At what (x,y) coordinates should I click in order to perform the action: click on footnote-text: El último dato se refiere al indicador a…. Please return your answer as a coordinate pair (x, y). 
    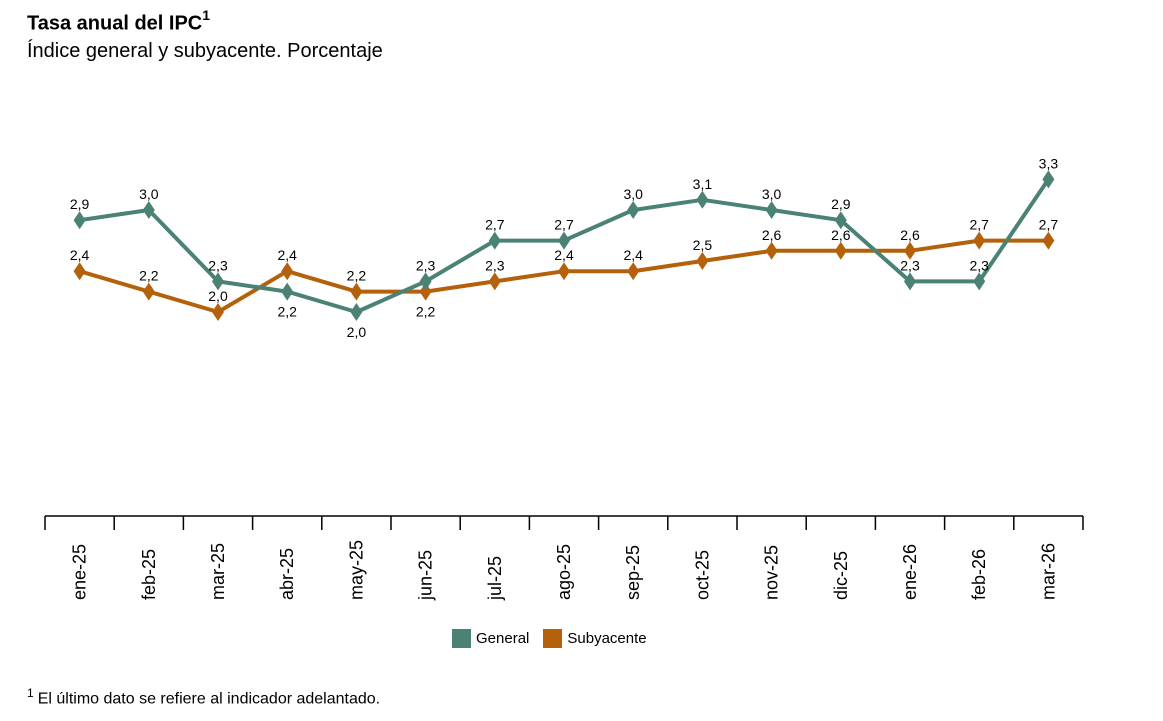
    Looking at the image, I should click on (209, 699).